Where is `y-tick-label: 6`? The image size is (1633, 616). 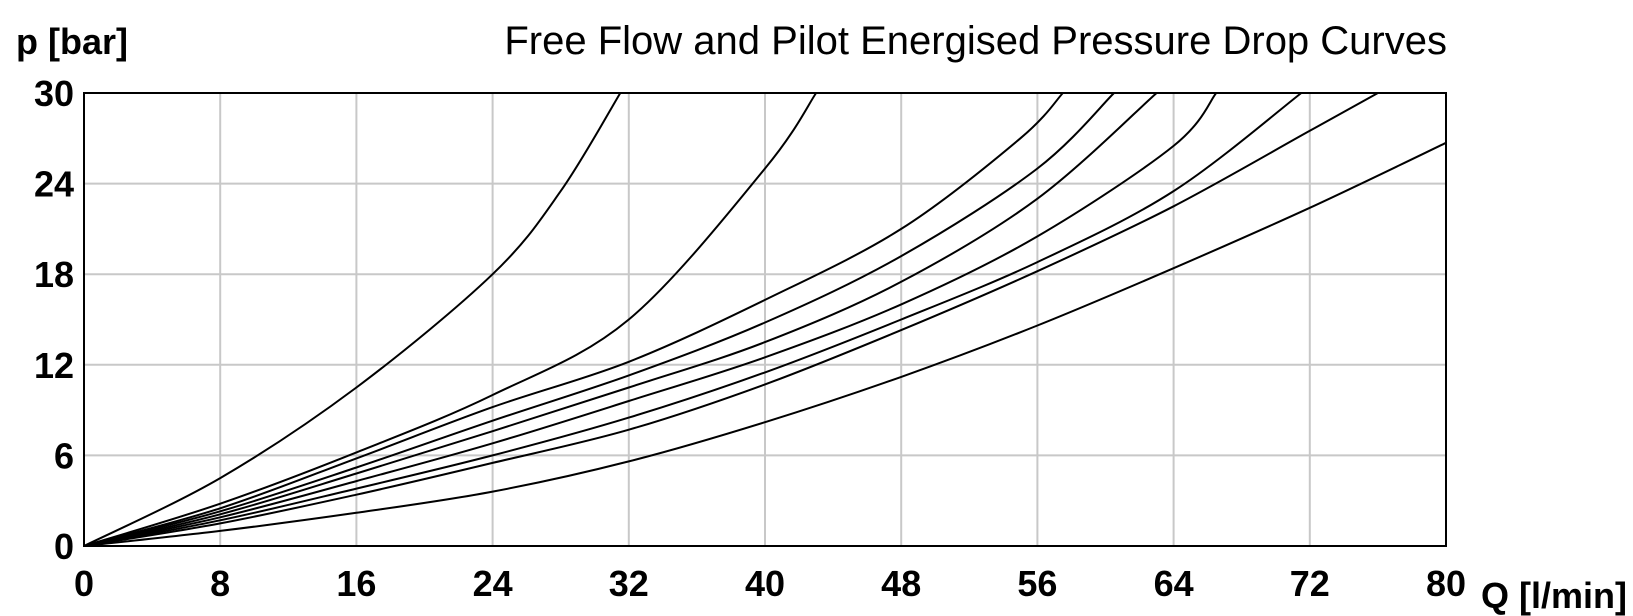
y-tick-label: 6 is located at coordinates (64, 455).